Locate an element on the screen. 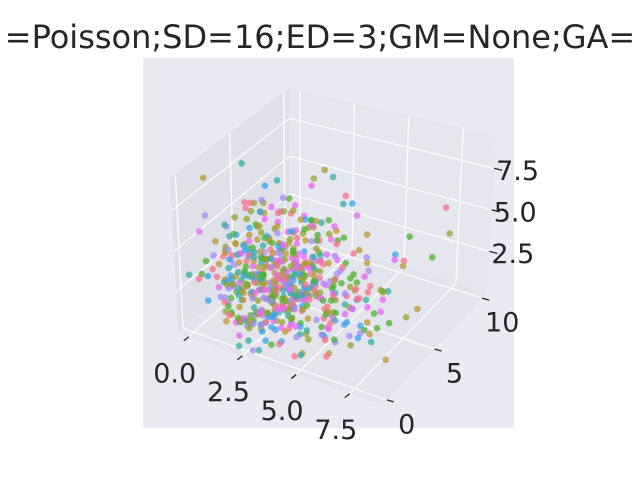 This screenshot has height=480, width=640. x-tick-mark is located at coordinates (347, 396).